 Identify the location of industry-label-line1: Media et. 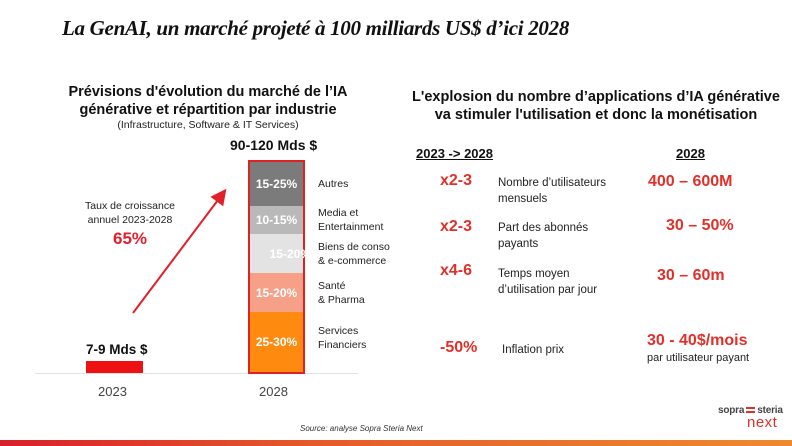
(338, 213).